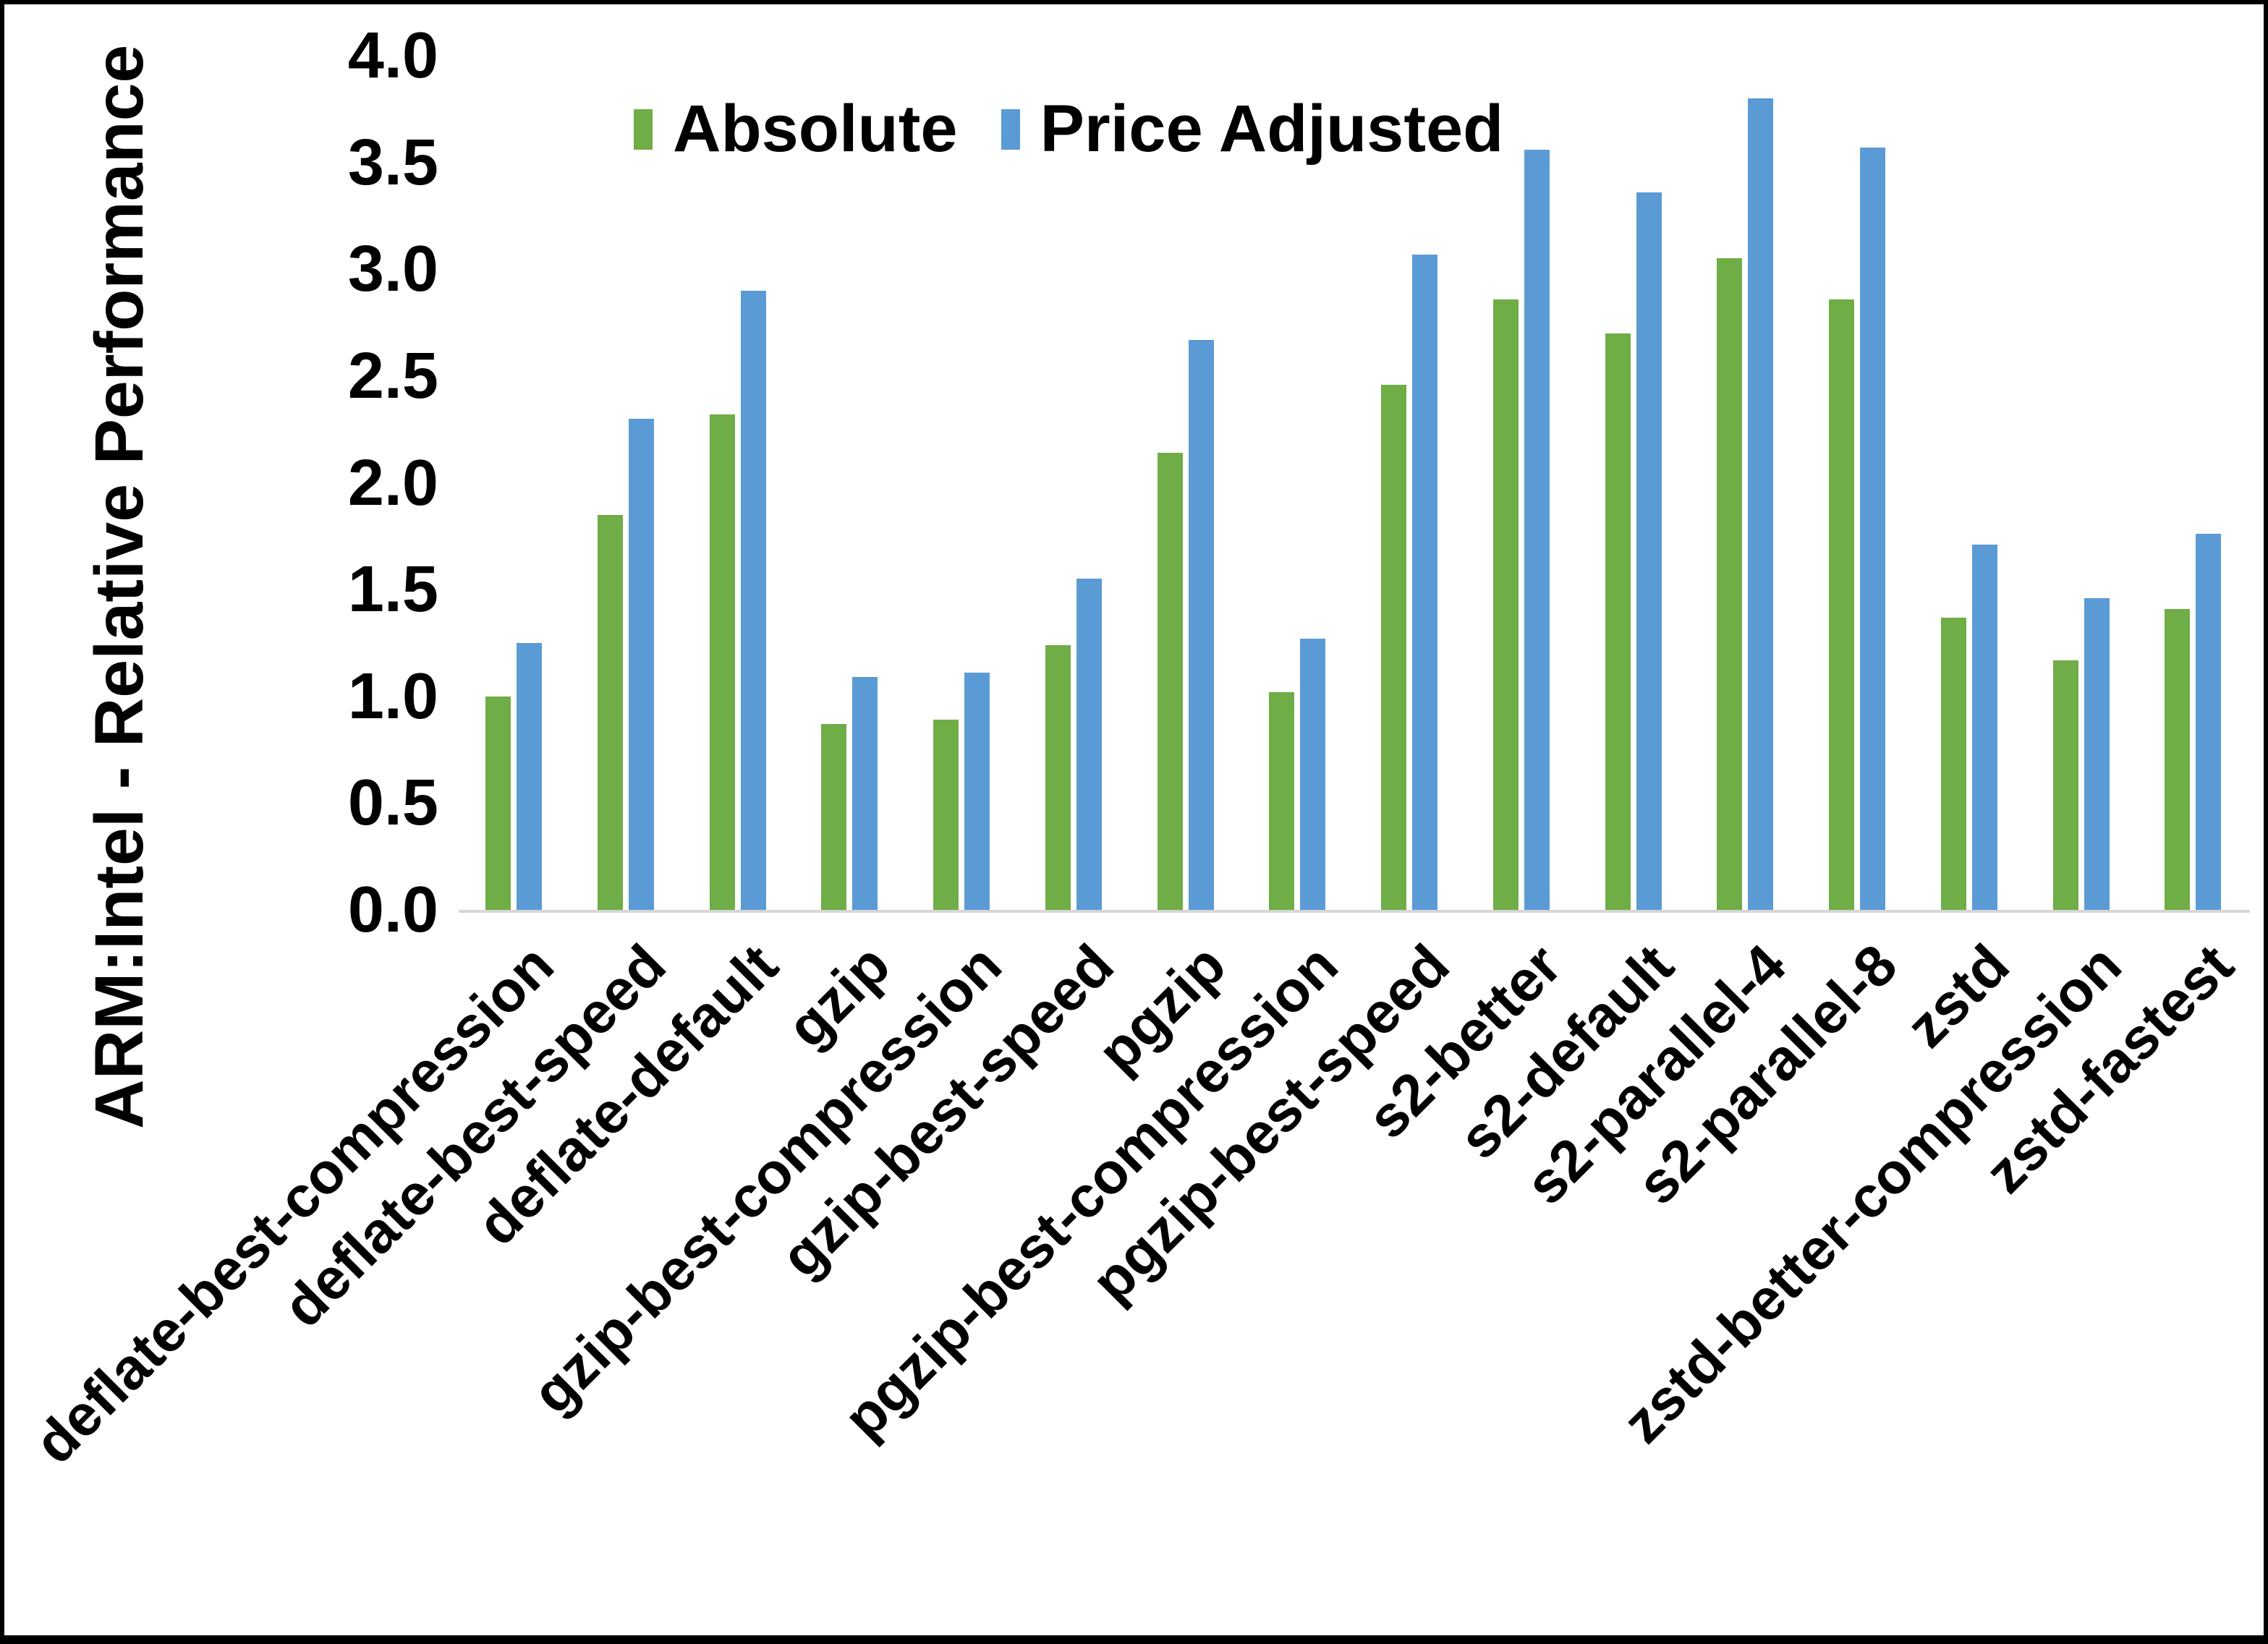 Image resolution: width=2268 pixels, height=1644 pixels. I want to click on bar-price-adjusted-zstd-fastest, so click(2208, 722).